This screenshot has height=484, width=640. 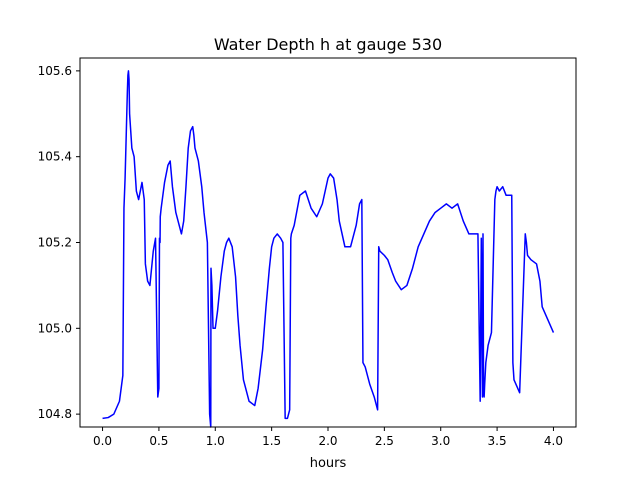 I want to click on x-tick-label: 1.5, so click(x=271, y=441).